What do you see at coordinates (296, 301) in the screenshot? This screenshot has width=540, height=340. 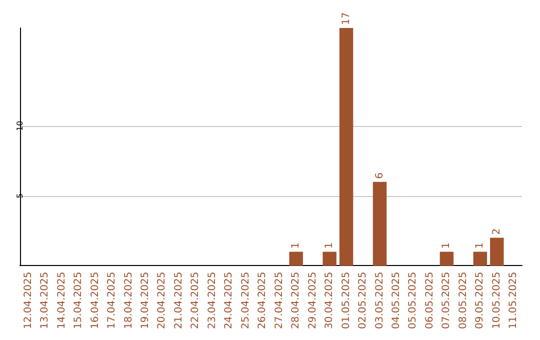 I see `x-tick-label: 28.04.2025` at bounding box center [296, 301].